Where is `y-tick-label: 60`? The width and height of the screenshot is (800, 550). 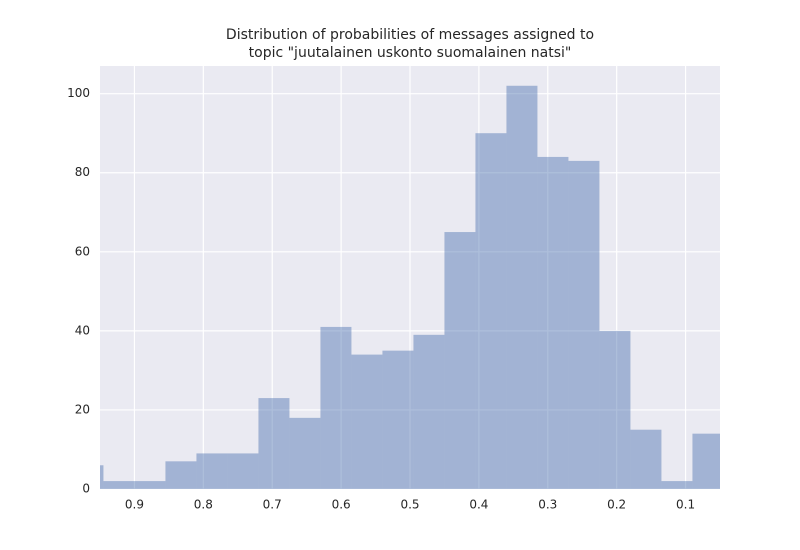 y-tick-label: 60 is located at coordinates (82, 251).